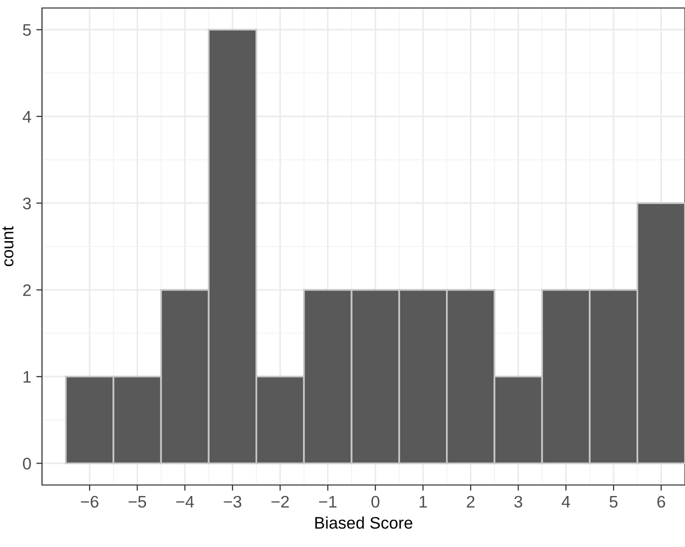 Image resolution: width=685 pixels, height=547 pixels. What do you see at coordinates (518, 502) in the screenshot?
I see `x-tick-label: 3` at bounding box center [518, 502].